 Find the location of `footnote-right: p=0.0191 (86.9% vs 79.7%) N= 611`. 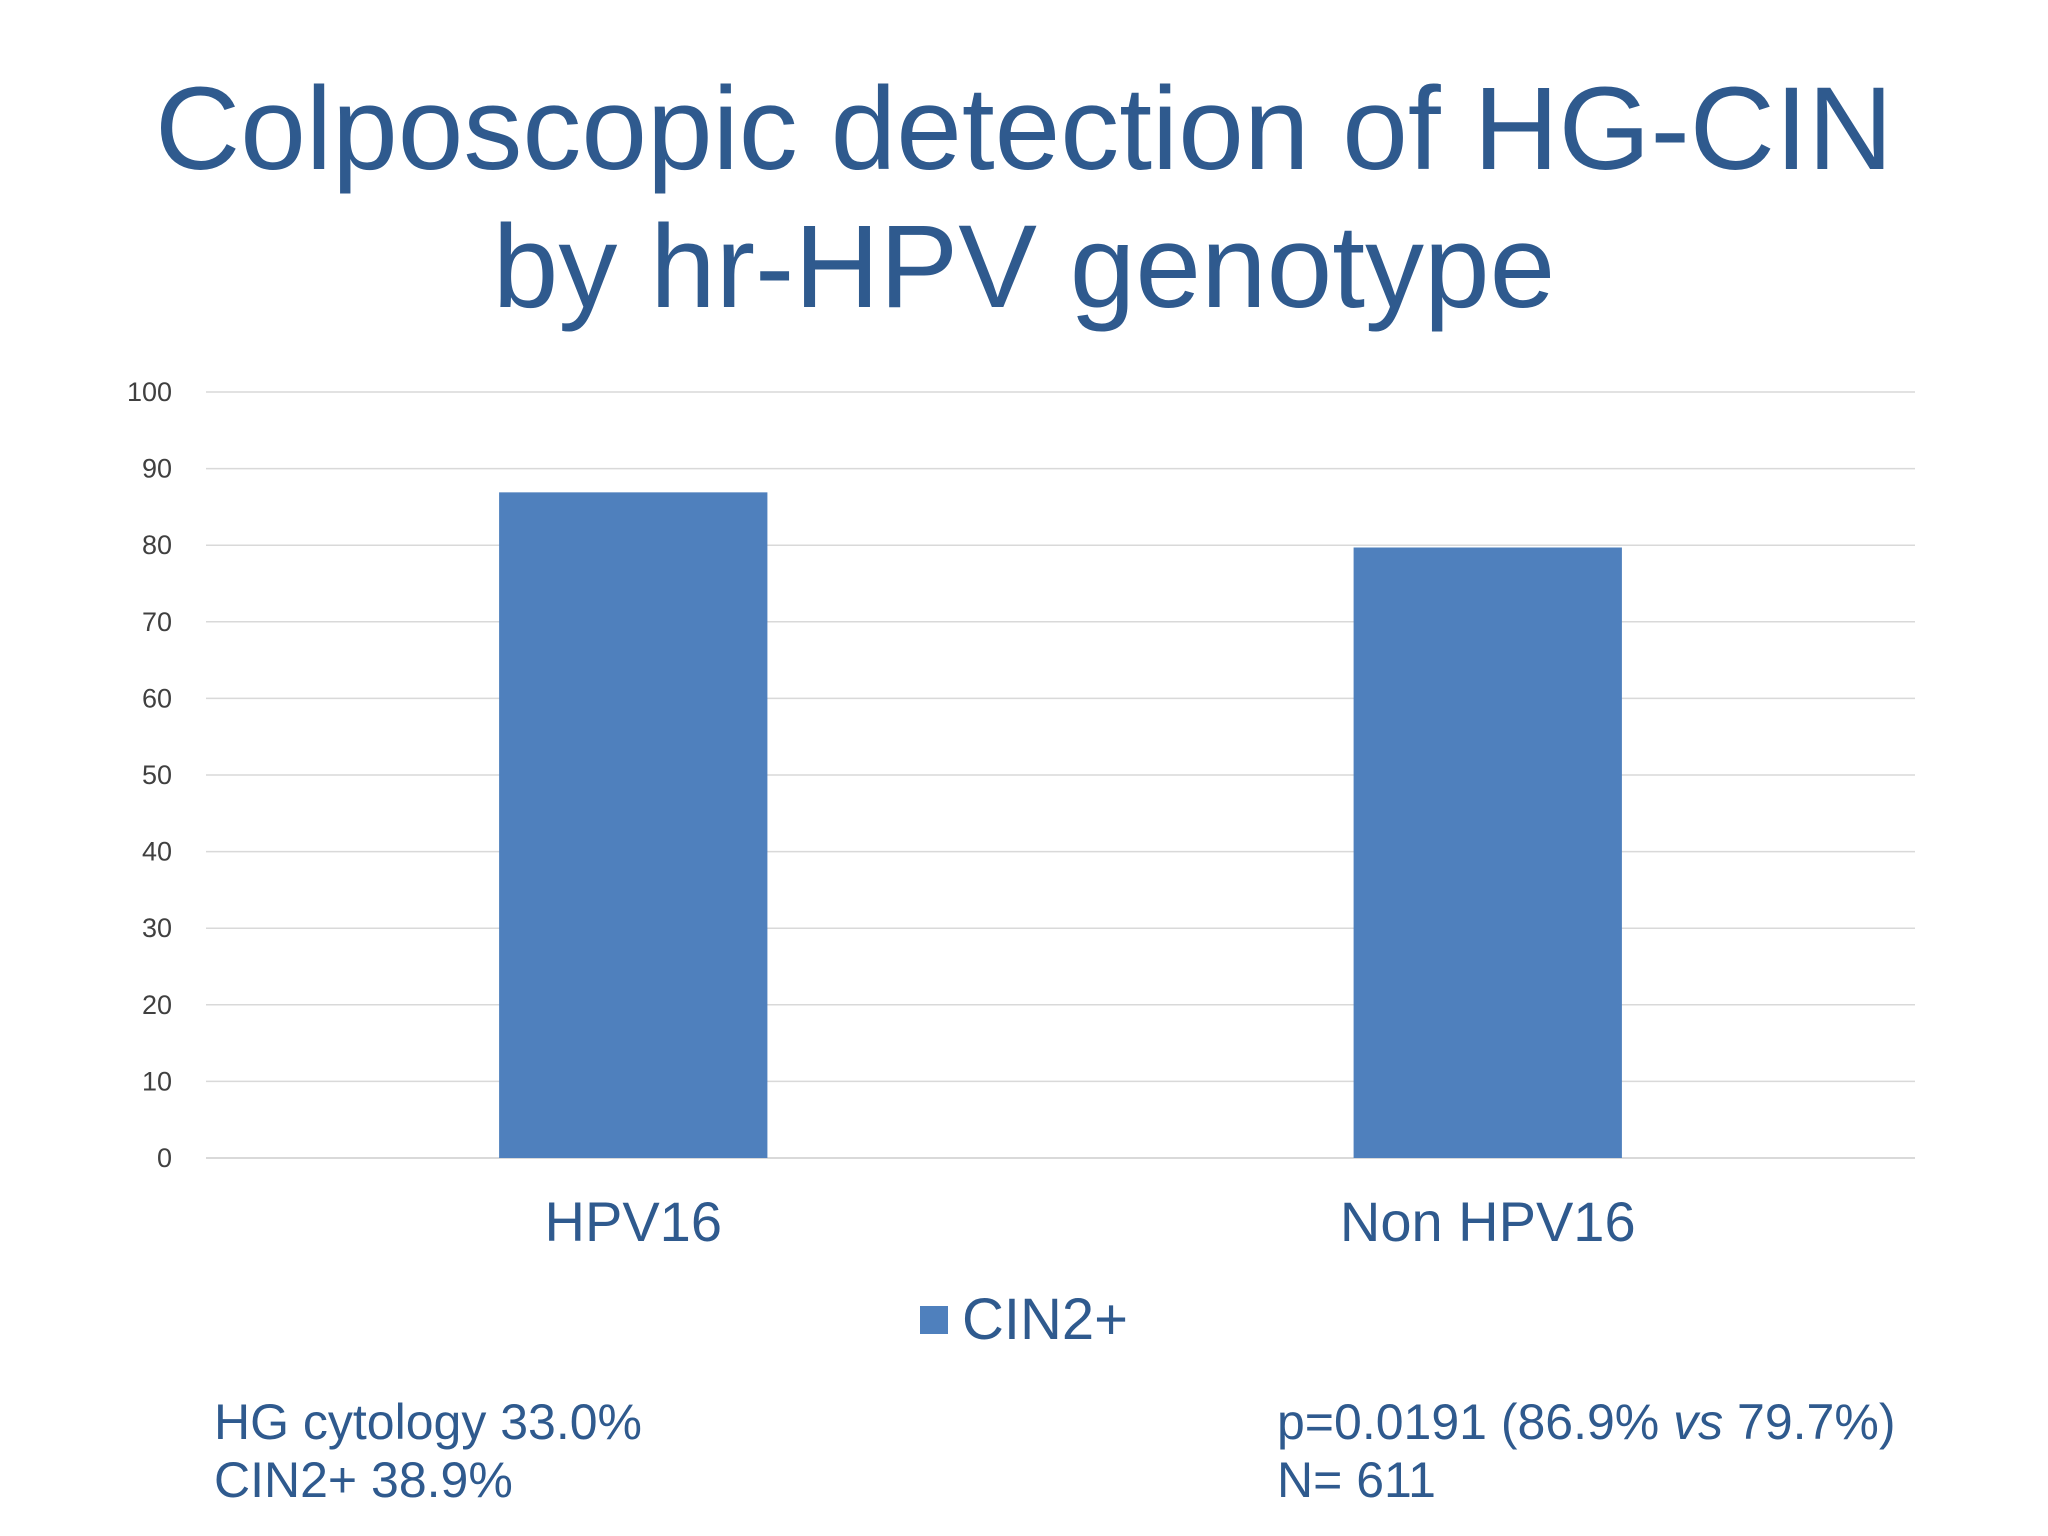

footnote-right: p=0.0191 (86.9% vs 79.7%) N= 611 is located at coordinates (1586, 1451).